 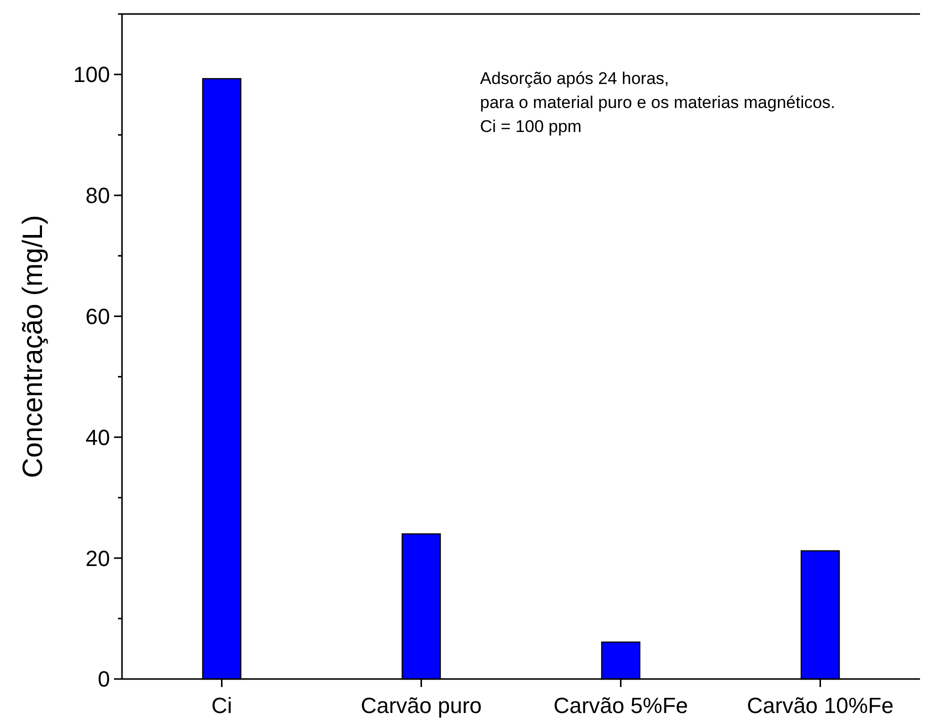 What do you see at coordinates (98, 558) in the screenshot?
I see `y-tick-label: 20` at bounding box center [98, 558].